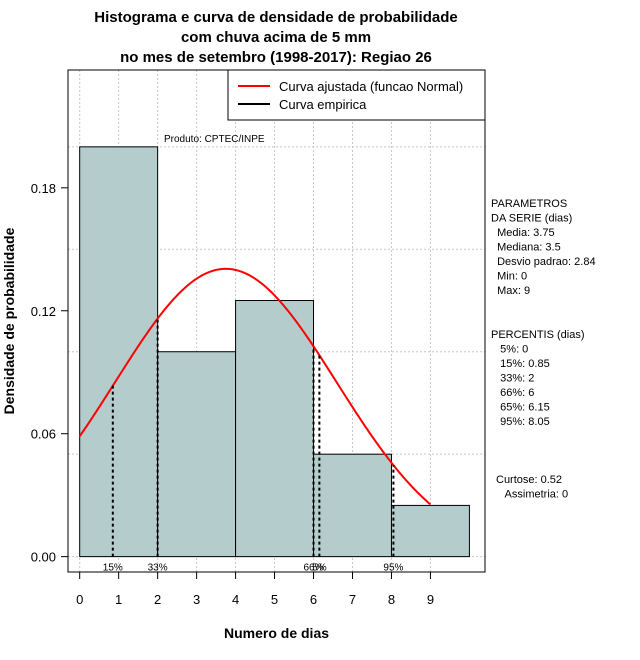  Describe the element at coordinates (529, 204) in the screenshot. I see `parameter-line: PARAMETROS` at that location.